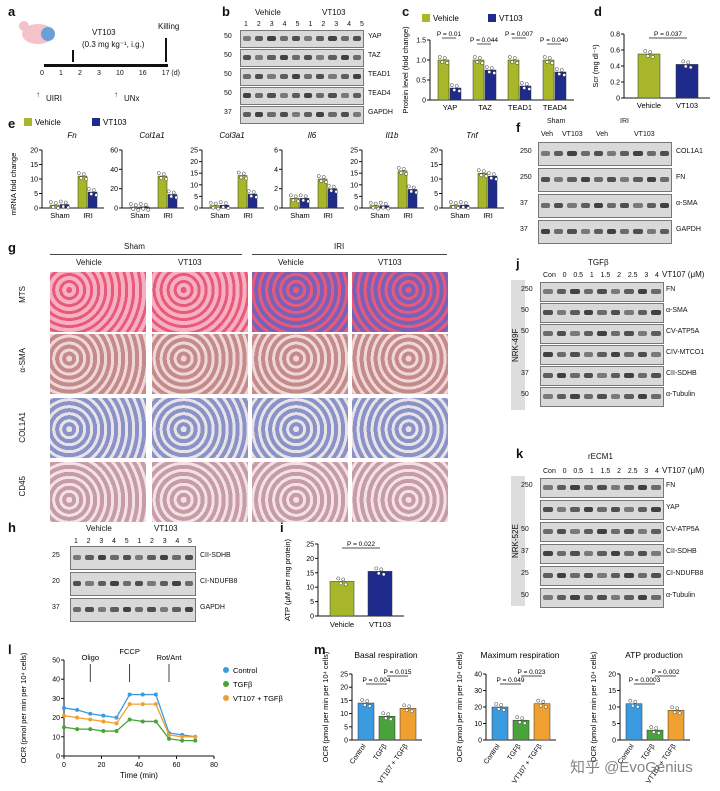 The image size is (720, 791). What do you see at coordinates (282, 527) in the screenshot?
I see `panel-i-label: i` at bounding box center [282, 527].